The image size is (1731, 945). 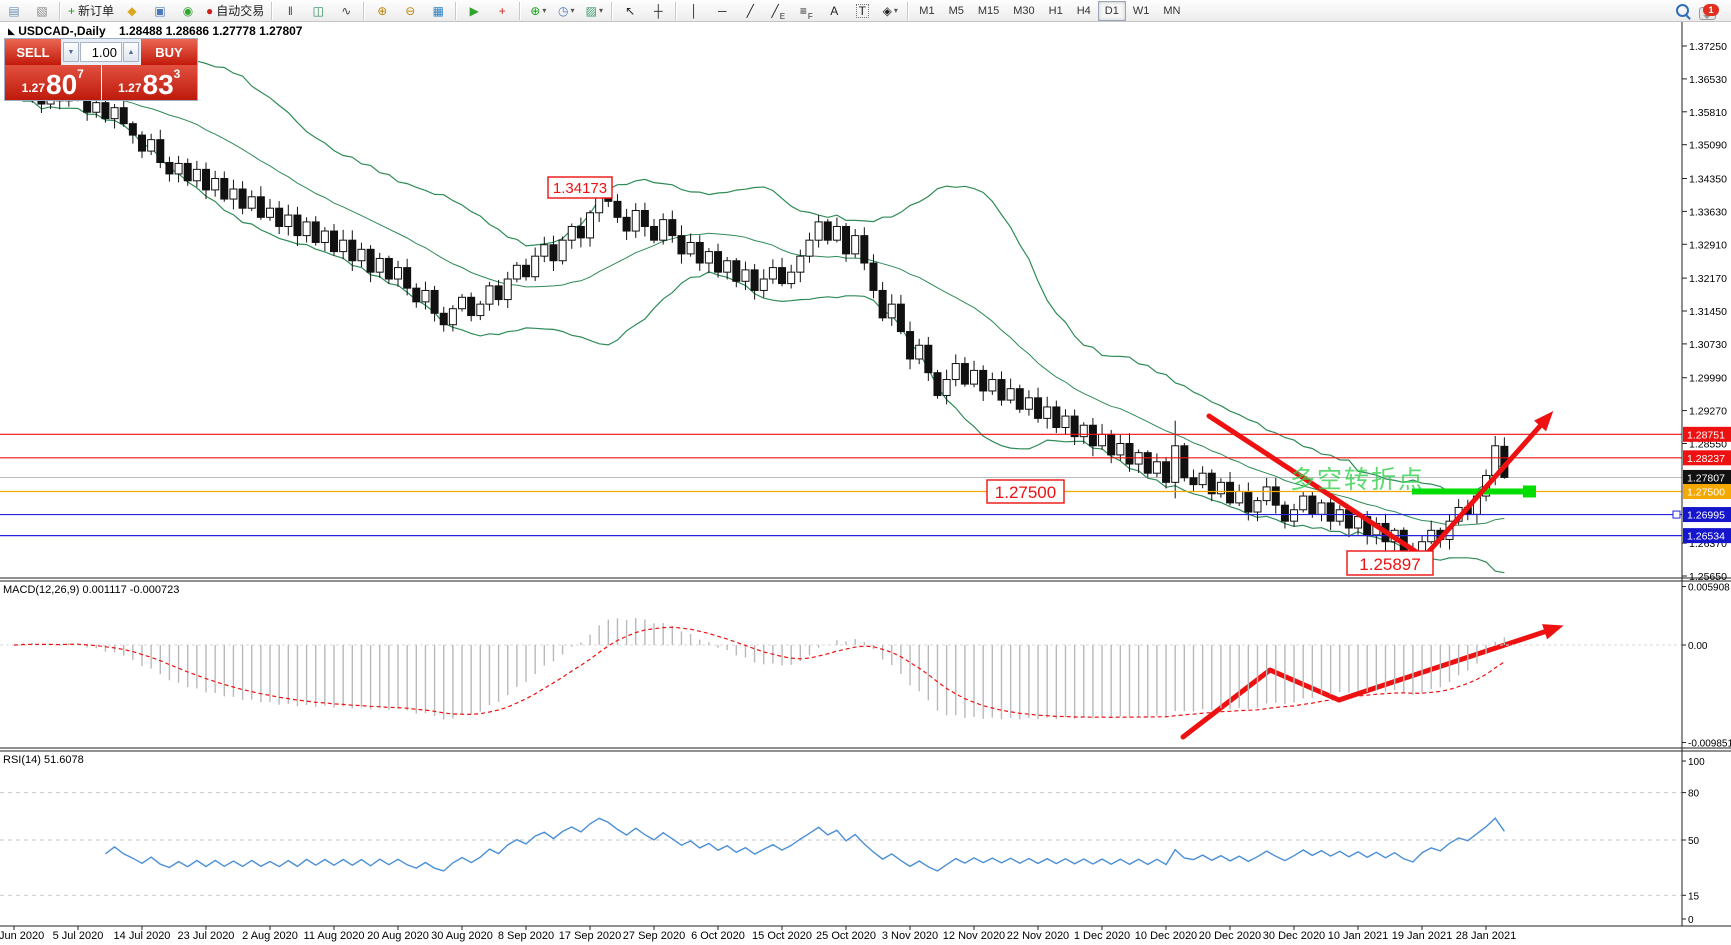 I want to click on channel-icon: ╱ E, so click(x=778, y=11).